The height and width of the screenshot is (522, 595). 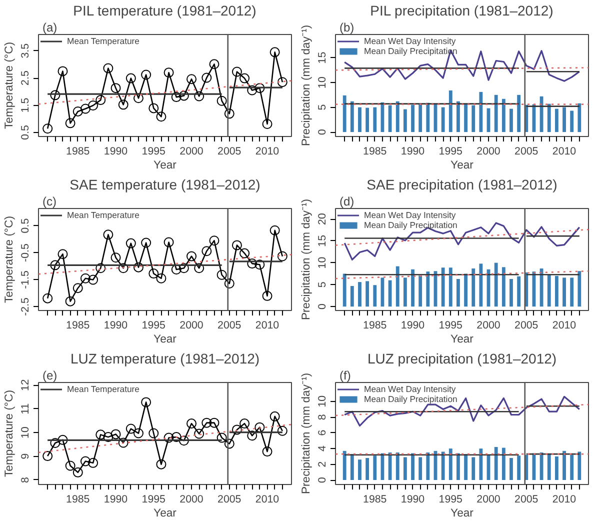 I want to click on y-tick-label: 2.5, so click(x=26, y=78).